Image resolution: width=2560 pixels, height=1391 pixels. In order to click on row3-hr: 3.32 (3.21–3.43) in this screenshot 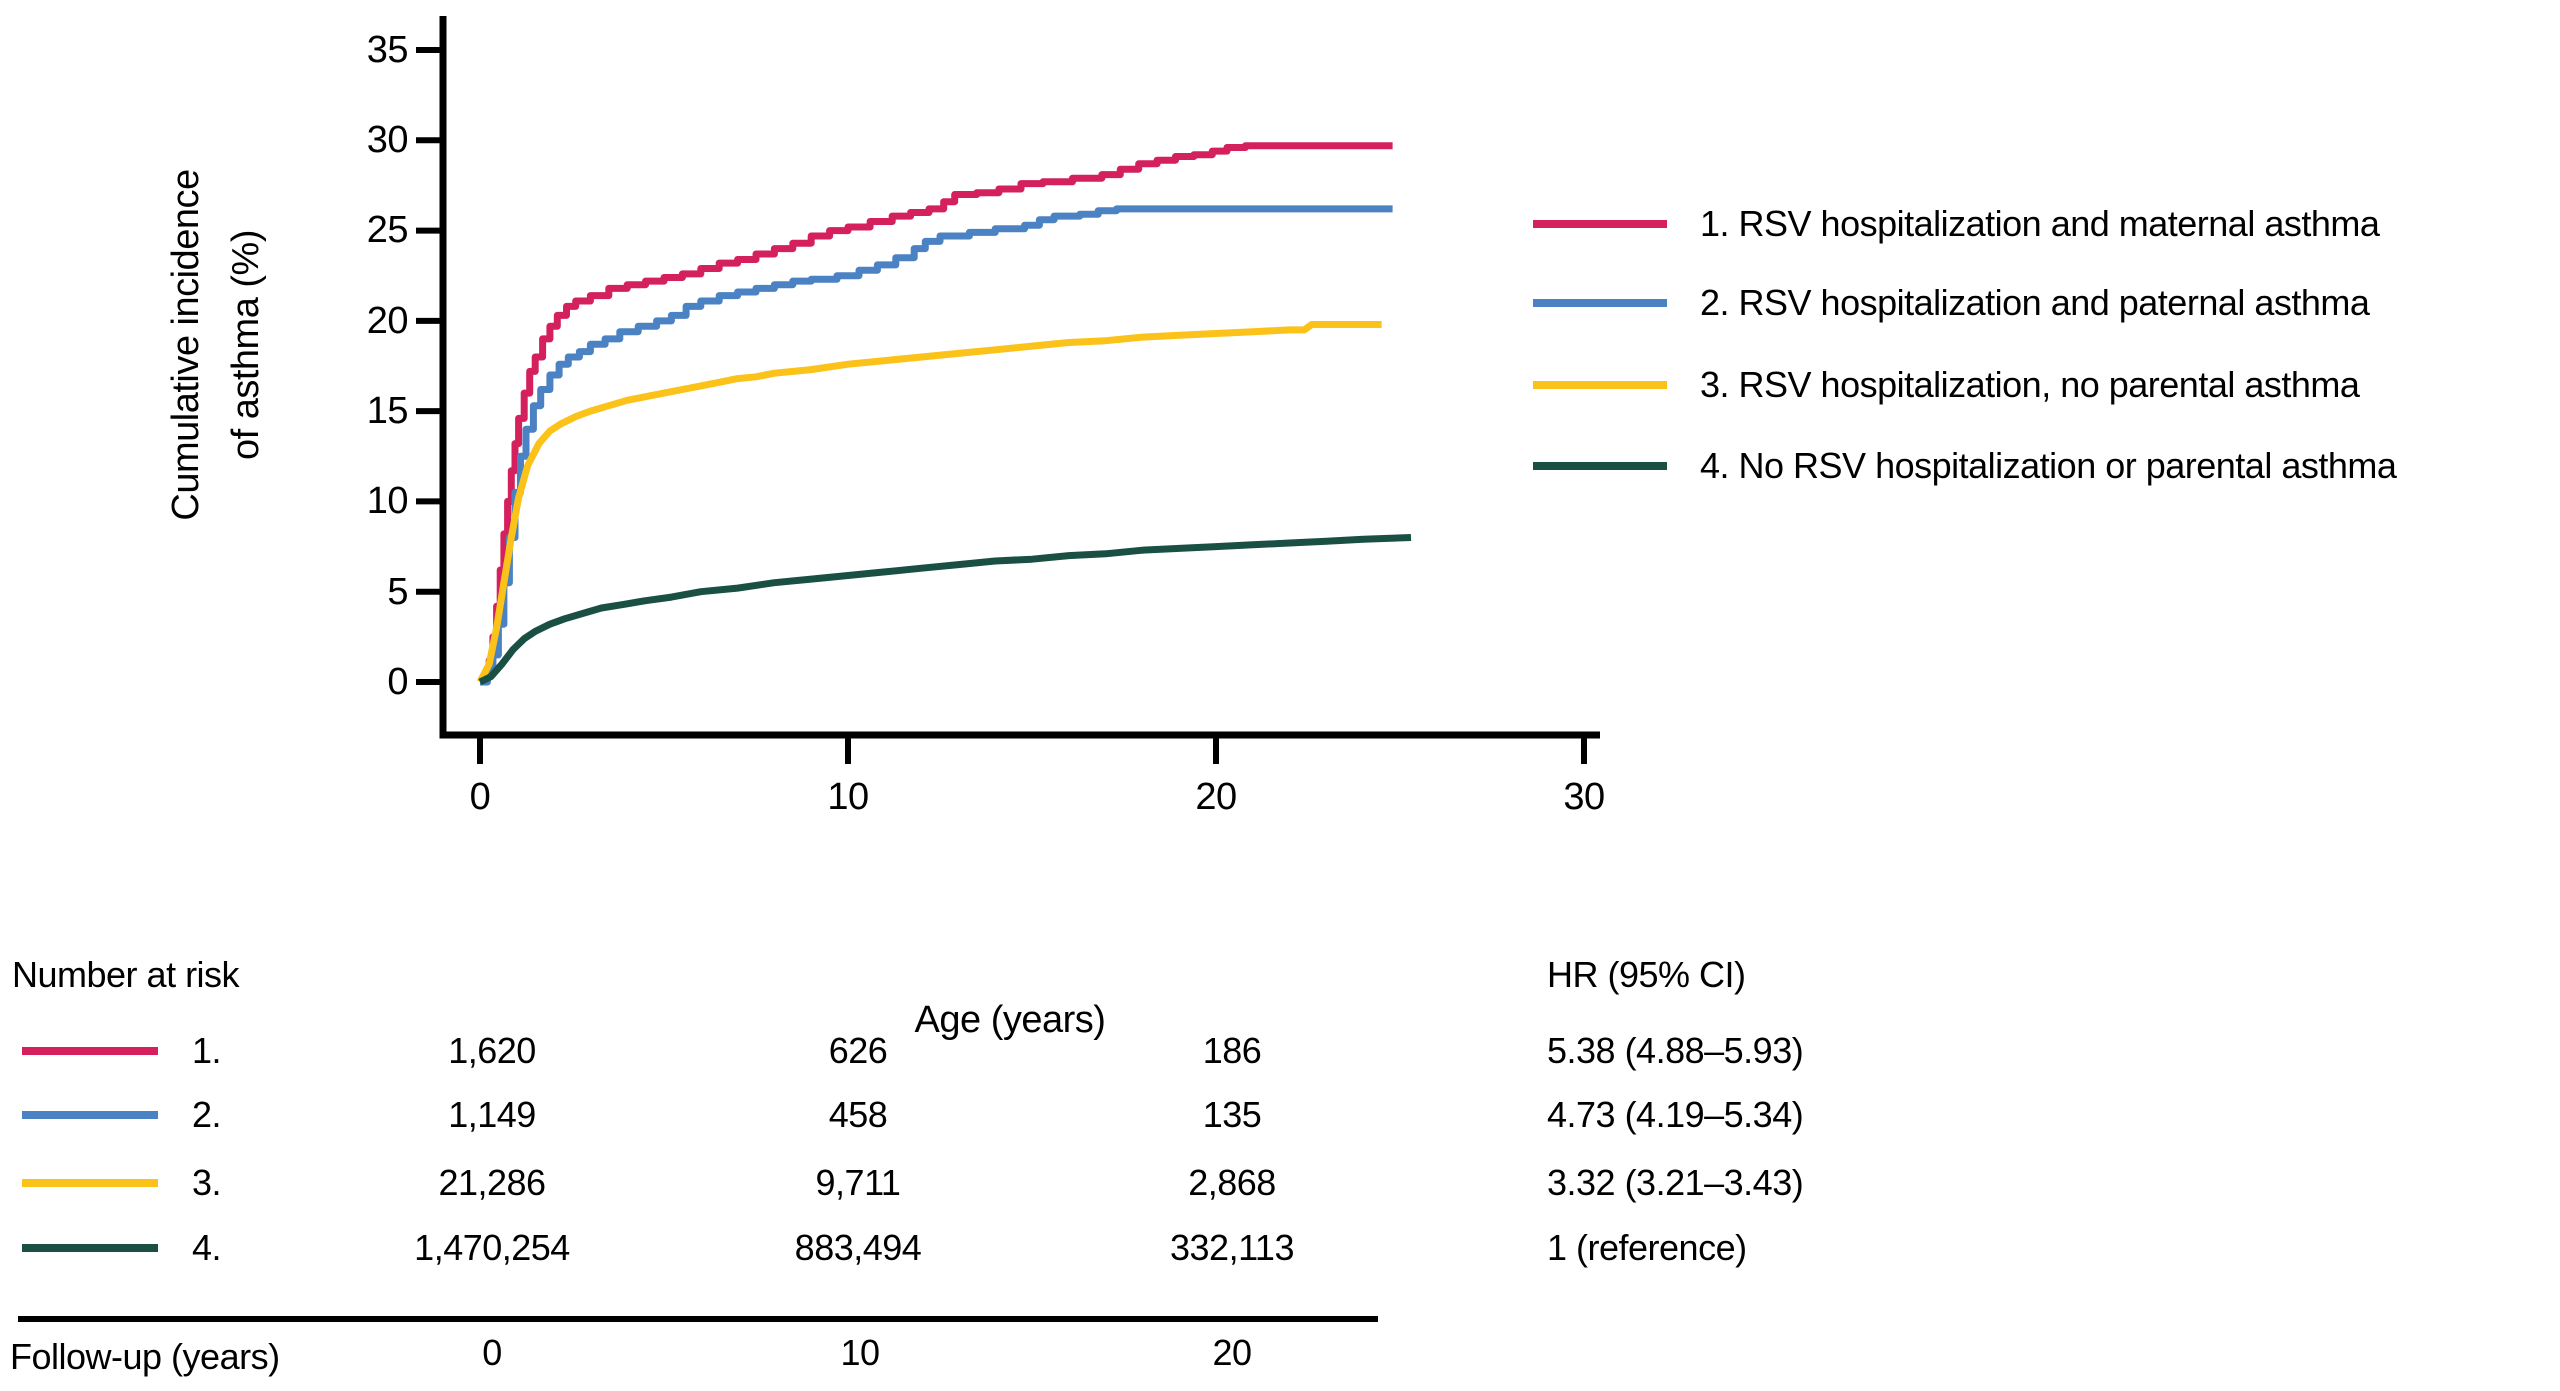, I will do `click(1675, 1182)`.